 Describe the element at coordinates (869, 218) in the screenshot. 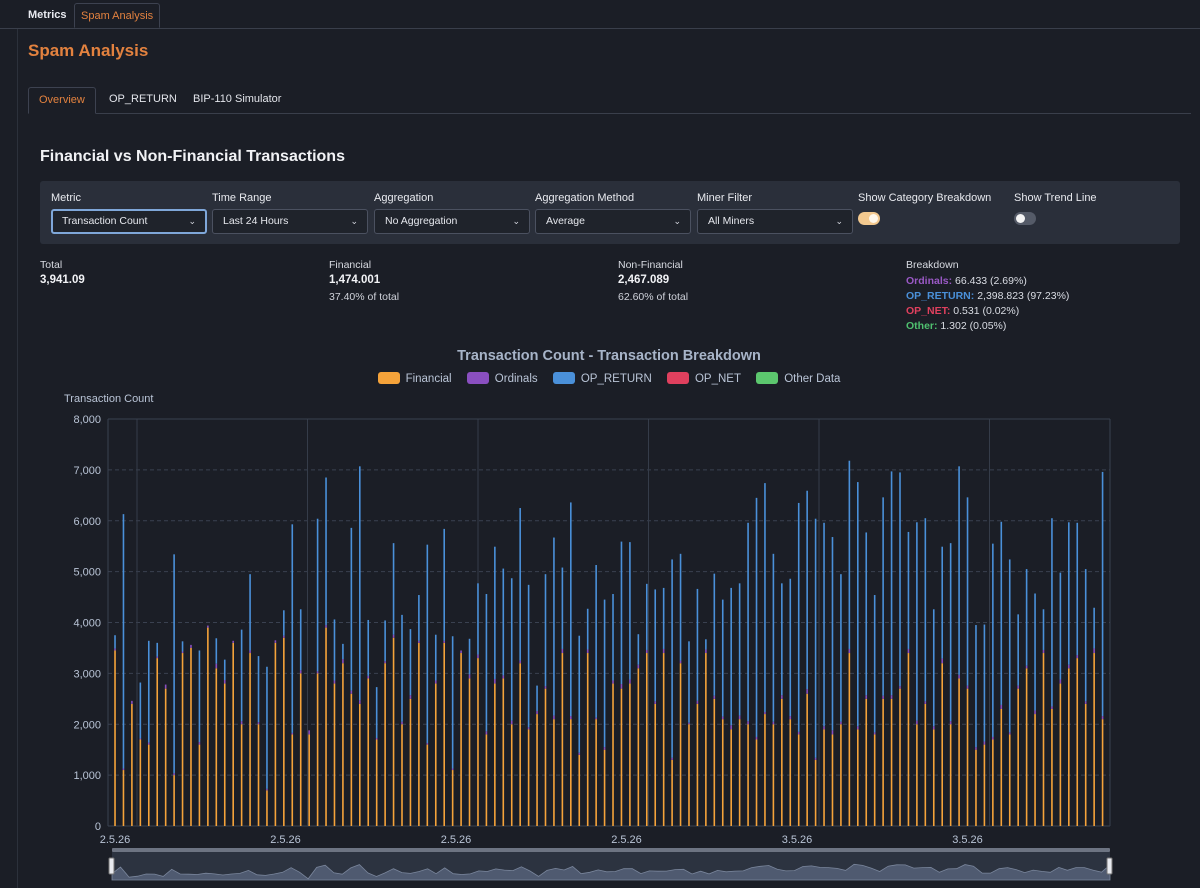

I see `category-breakdown-toggle` at that location.